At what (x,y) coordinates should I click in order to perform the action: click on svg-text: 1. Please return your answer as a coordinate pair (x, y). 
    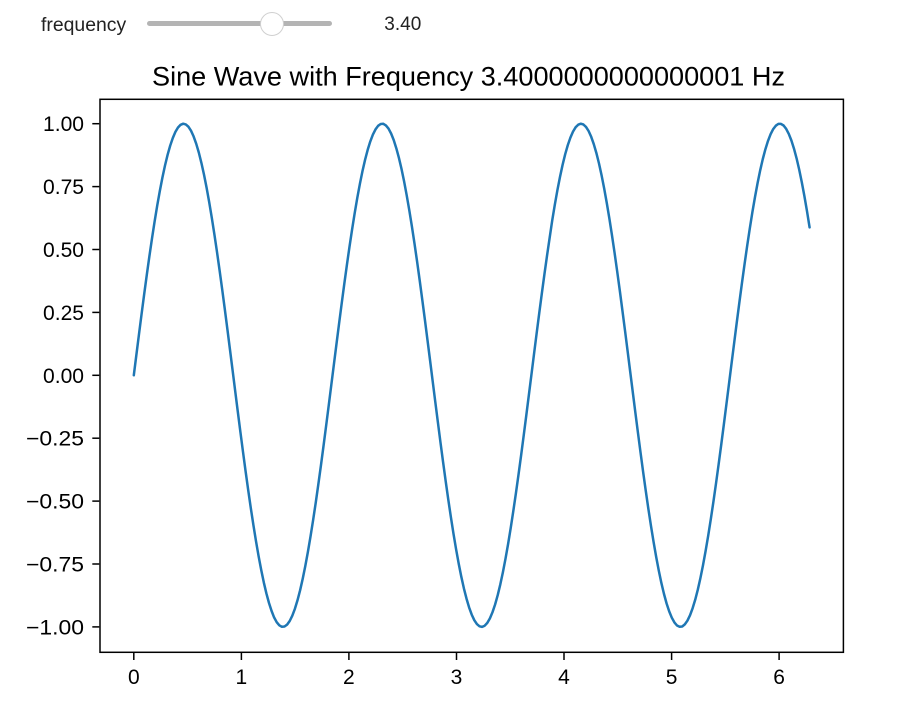
    Looking at the image, I should click on (242, 677).